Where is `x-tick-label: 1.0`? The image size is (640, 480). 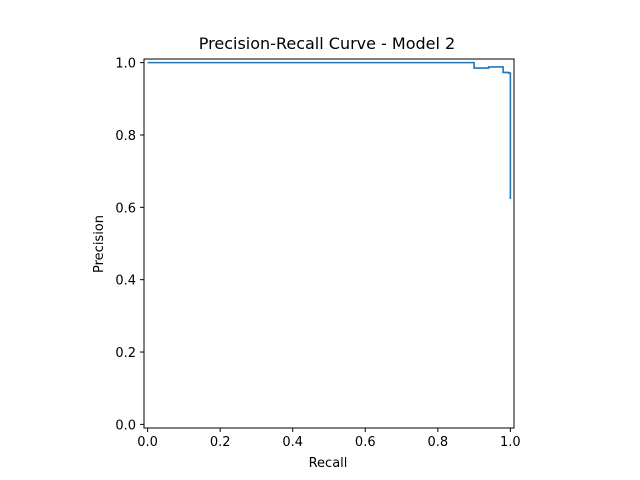
x-tick-label: 1.0 is located at coordinates (510, 442).